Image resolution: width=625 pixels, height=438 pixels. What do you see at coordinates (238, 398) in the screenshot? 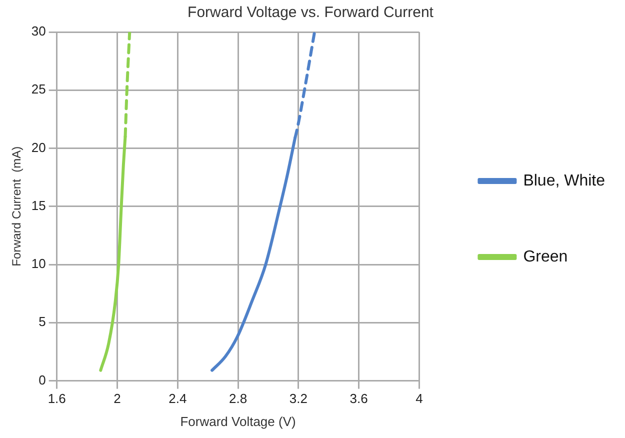
I see `x-tick-label: 2.8` at bounding box center [238, 398].